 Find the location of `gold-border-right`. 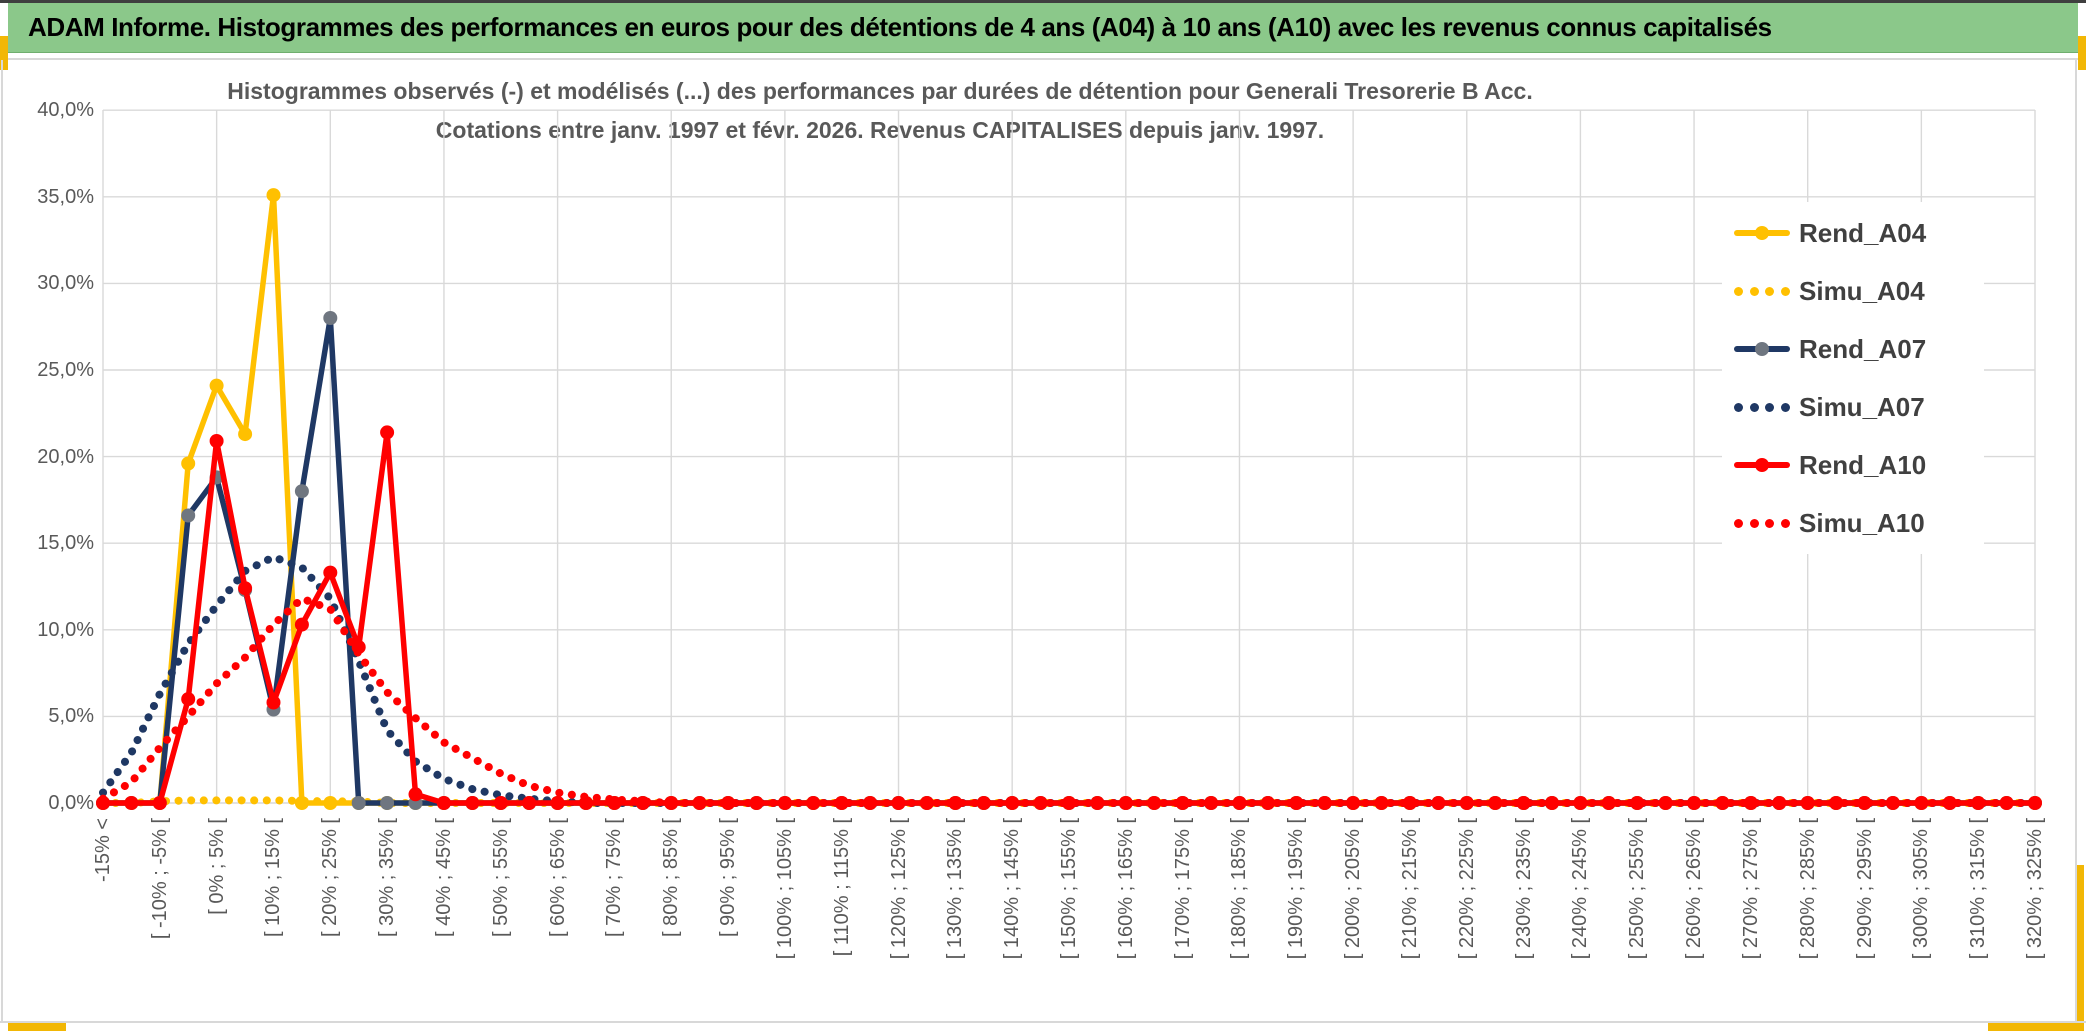

gold-border-right is located at coordinates (2080, 944).